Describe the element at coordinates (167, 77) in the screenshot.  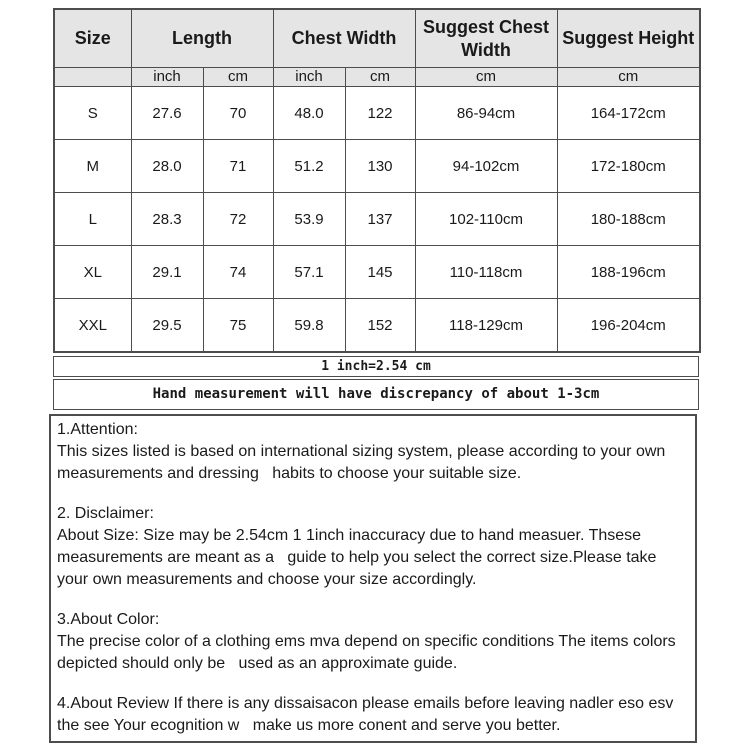
I see `unit-cell-length-inch: inch` at that location.